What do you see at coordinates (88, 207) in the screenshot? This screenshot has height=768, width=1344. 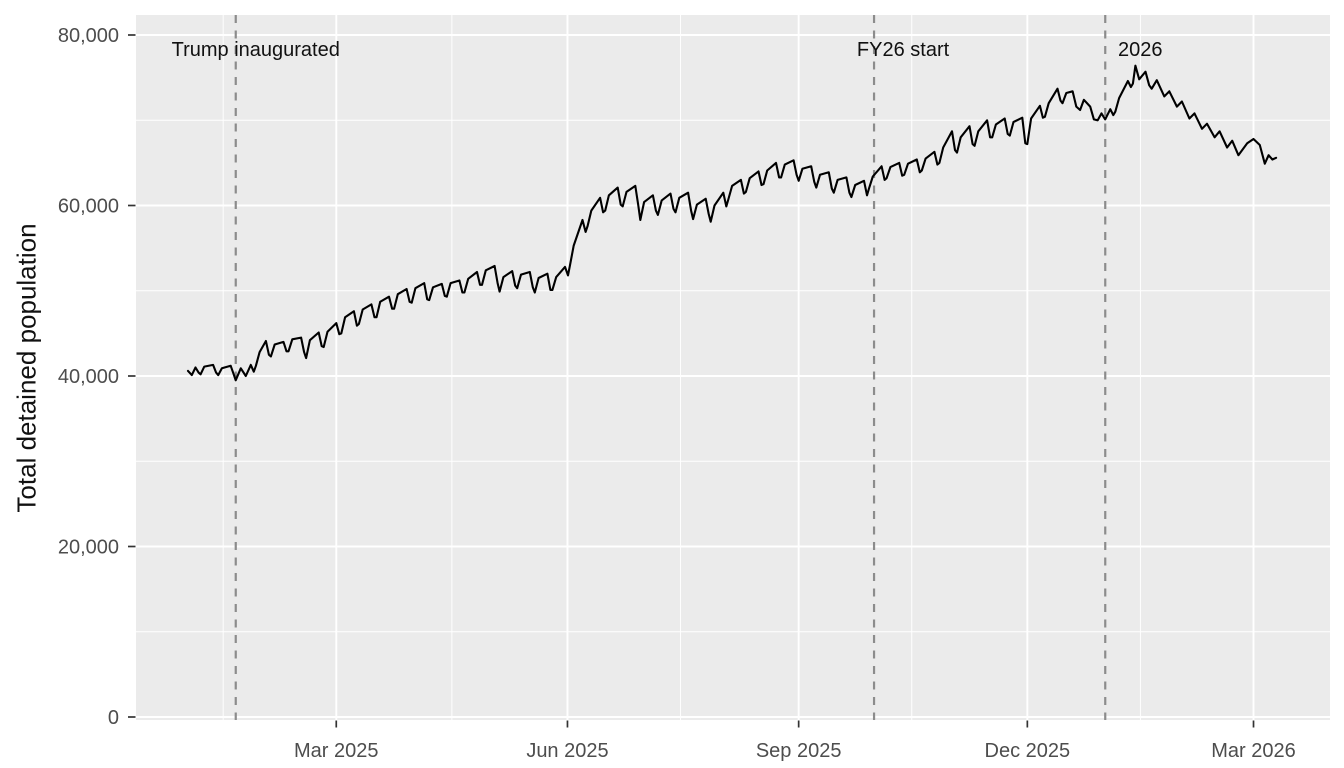 I see `y-tick-label-3: 60,000` at bounding box center [88, 207].